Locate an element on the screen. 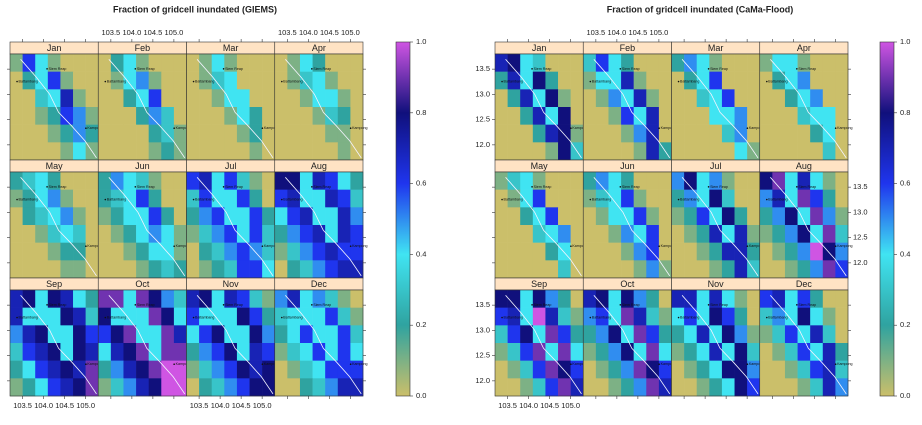 The height and width of the screenshot is (425, 922). panel-label: Nov is located at coordinates (716, 284).